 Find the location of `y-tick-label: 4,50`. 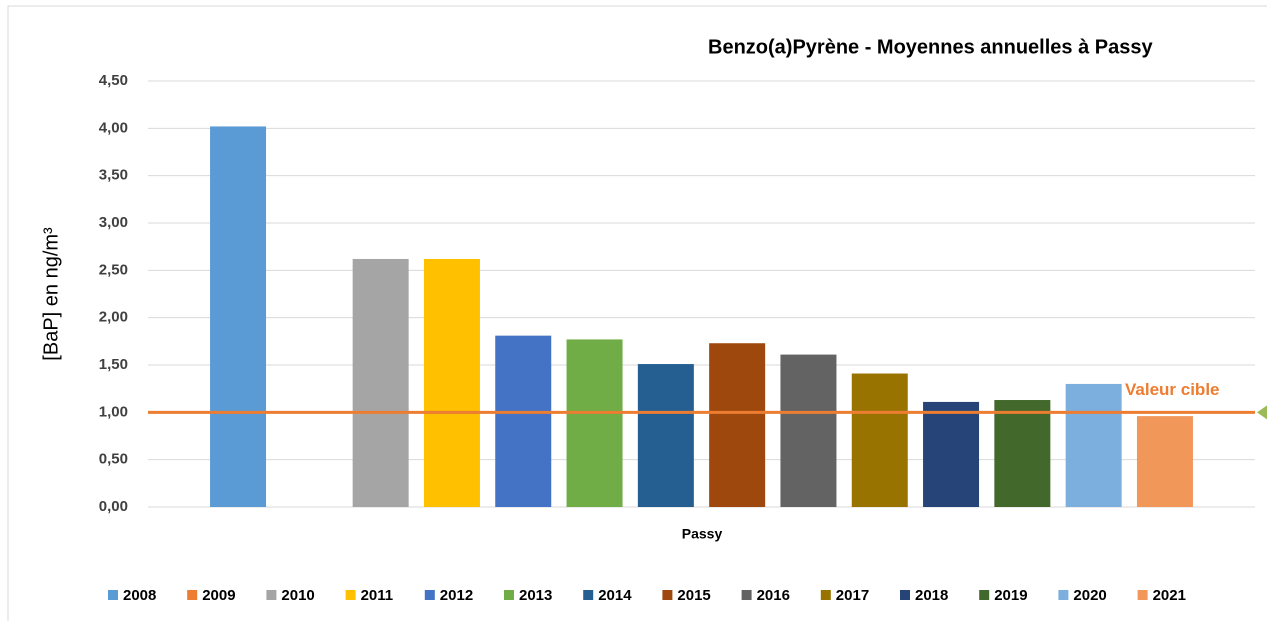

y-tick-label: 4,50 is located at coordinates (113, 80).